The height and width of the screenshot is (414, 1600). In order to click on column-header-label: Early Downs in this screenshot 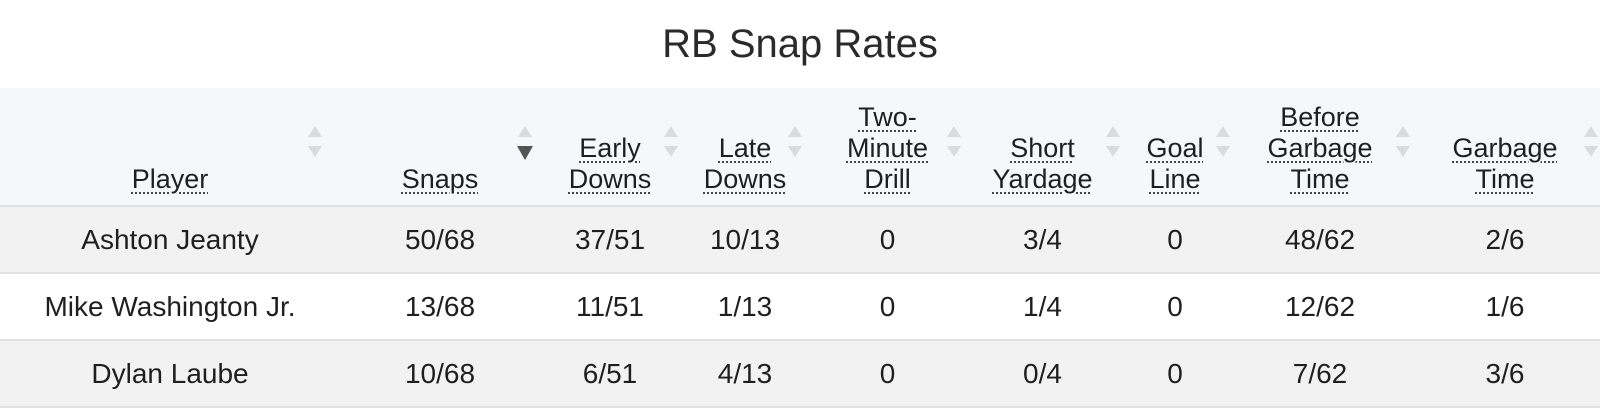, I will do `click(610, 163)`.